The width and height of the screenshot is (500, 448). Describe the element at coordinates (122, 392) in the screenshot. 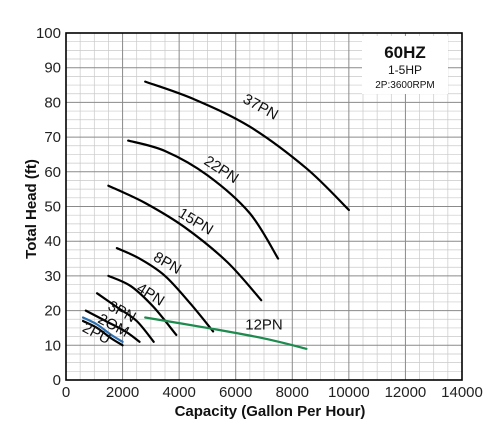

I see `x-tick-label: 2000` at that location.